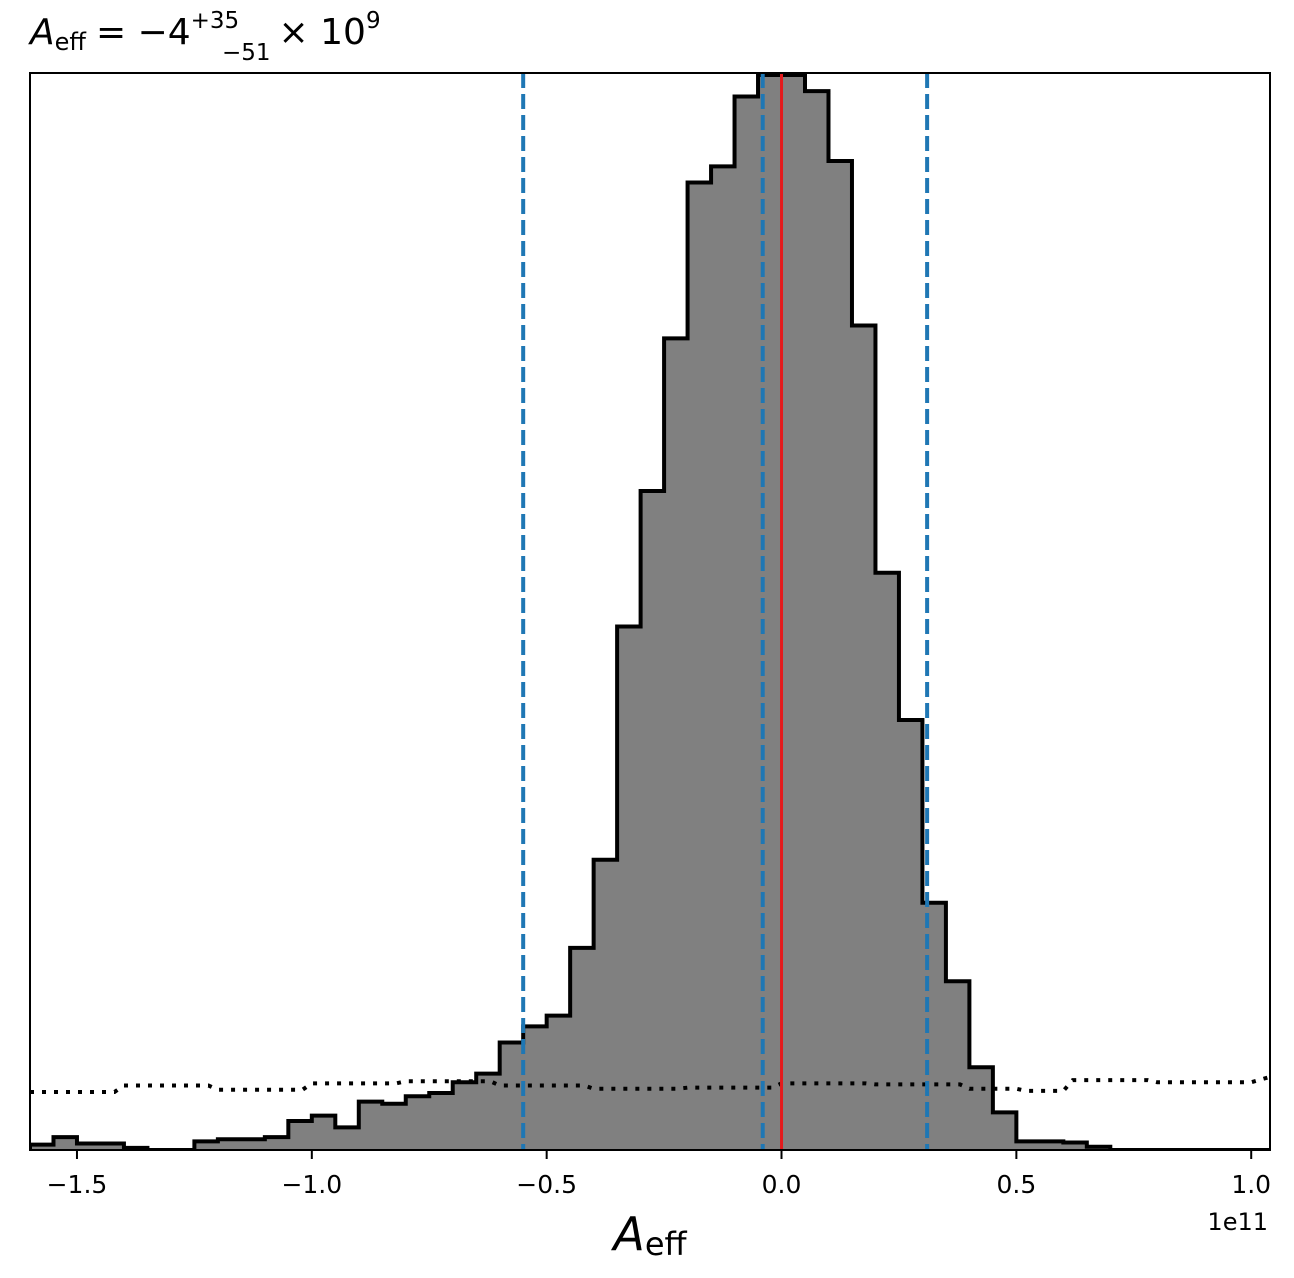 This screenshot has height=1278, width=1294. What do you see at coordinates (373, 21) in the screenshot?
I see `title-power: 9` at bounding box center [373, 21].